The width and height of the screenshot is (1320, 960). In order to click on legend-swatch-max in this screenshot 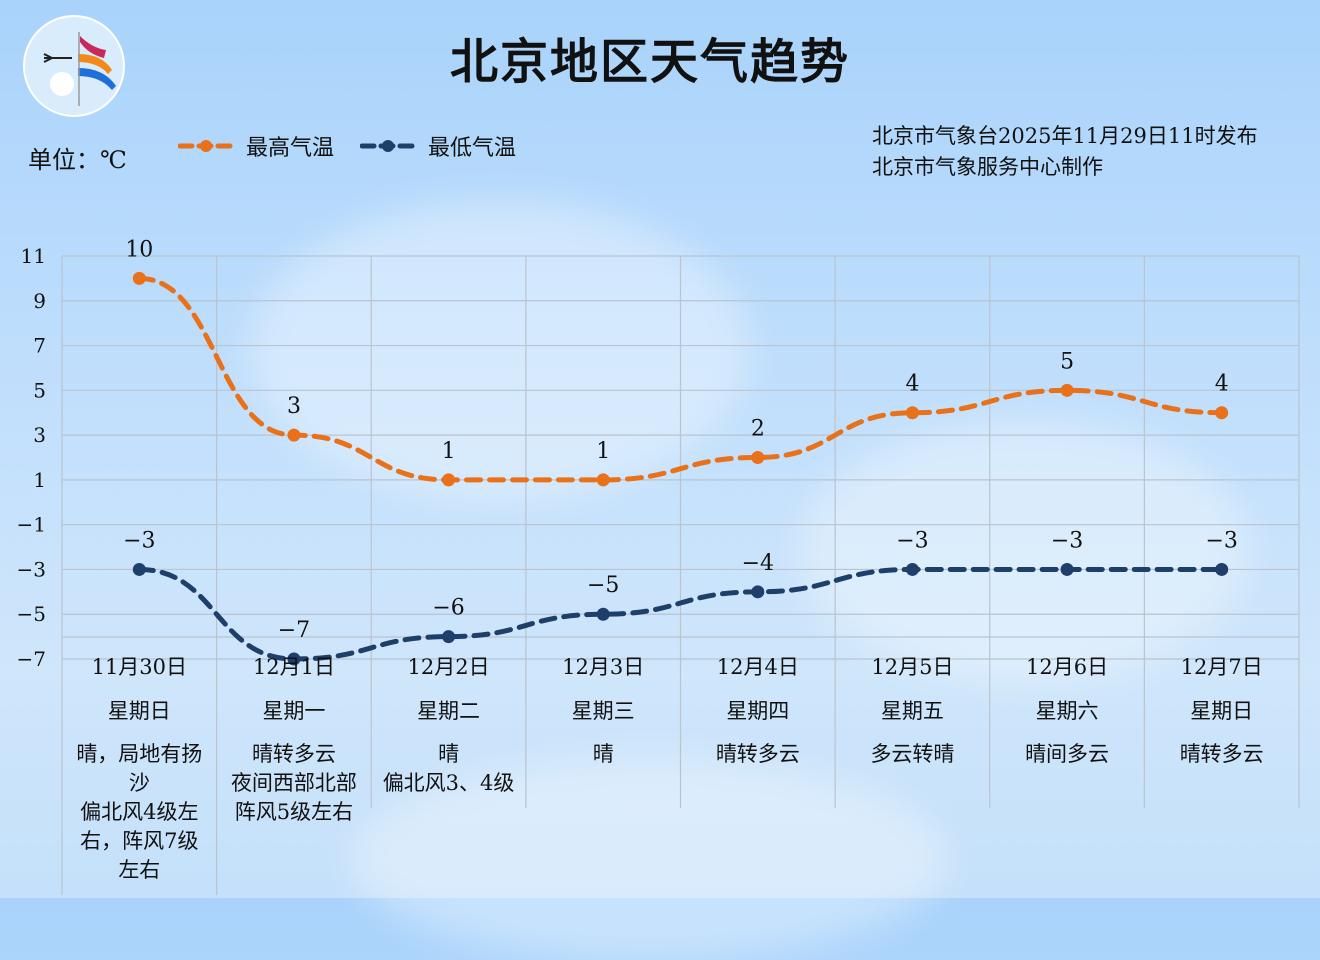, I will do `click(208, 146)`.